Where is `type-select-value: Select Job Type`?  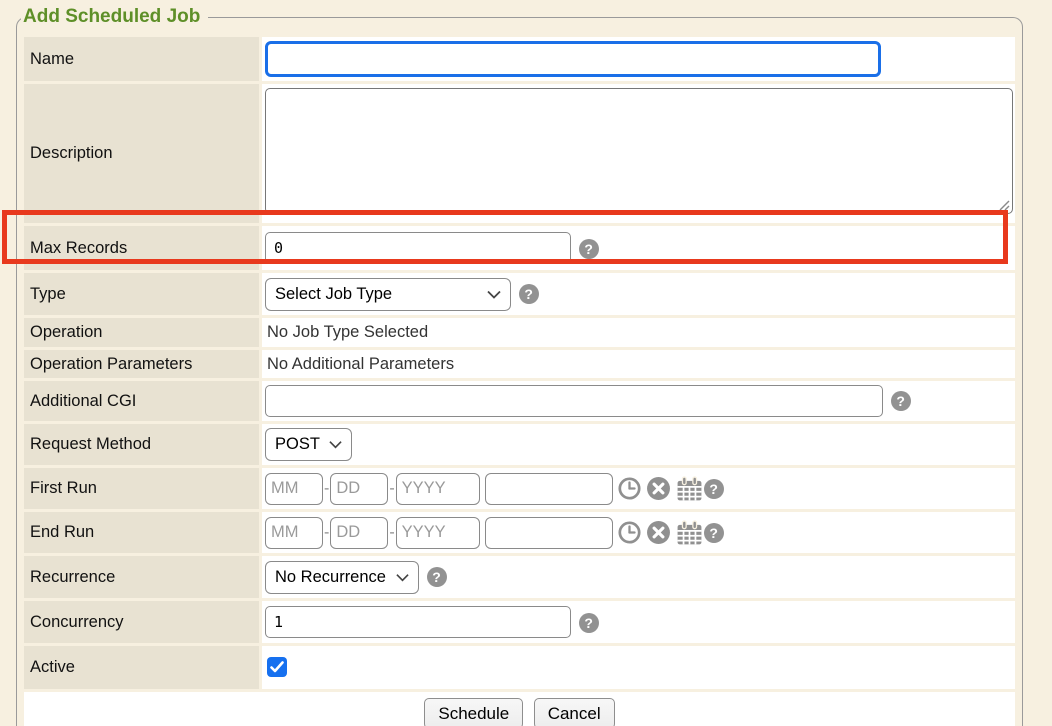 type-select-value: Select Job Type is located at coordinates (334, 293).